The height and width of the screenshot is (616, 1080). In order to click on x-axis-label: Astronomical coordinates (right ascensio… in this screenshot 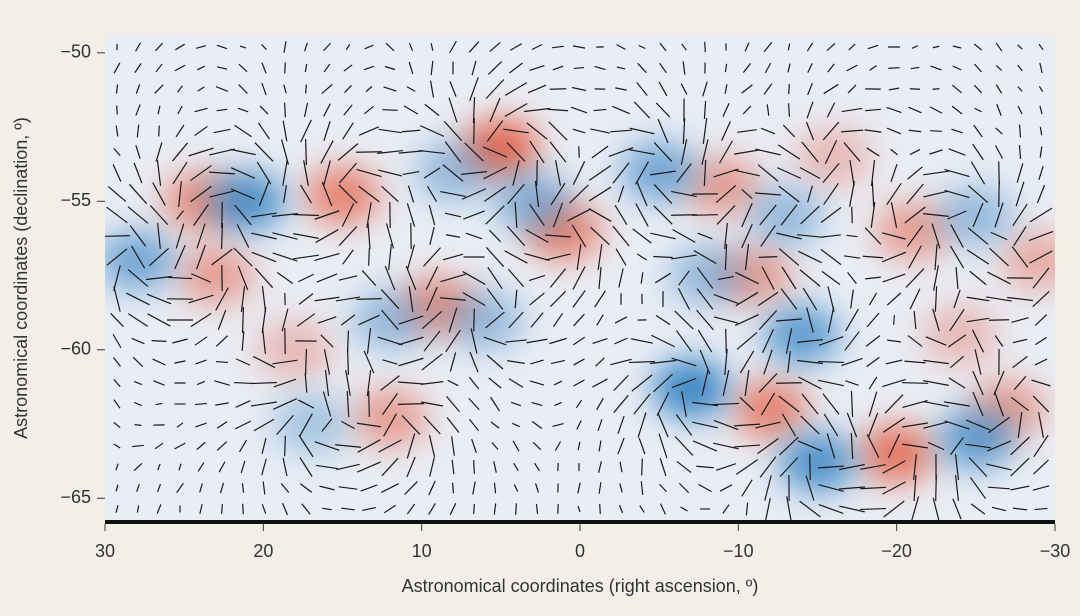, I will do `click(580, 586)`.